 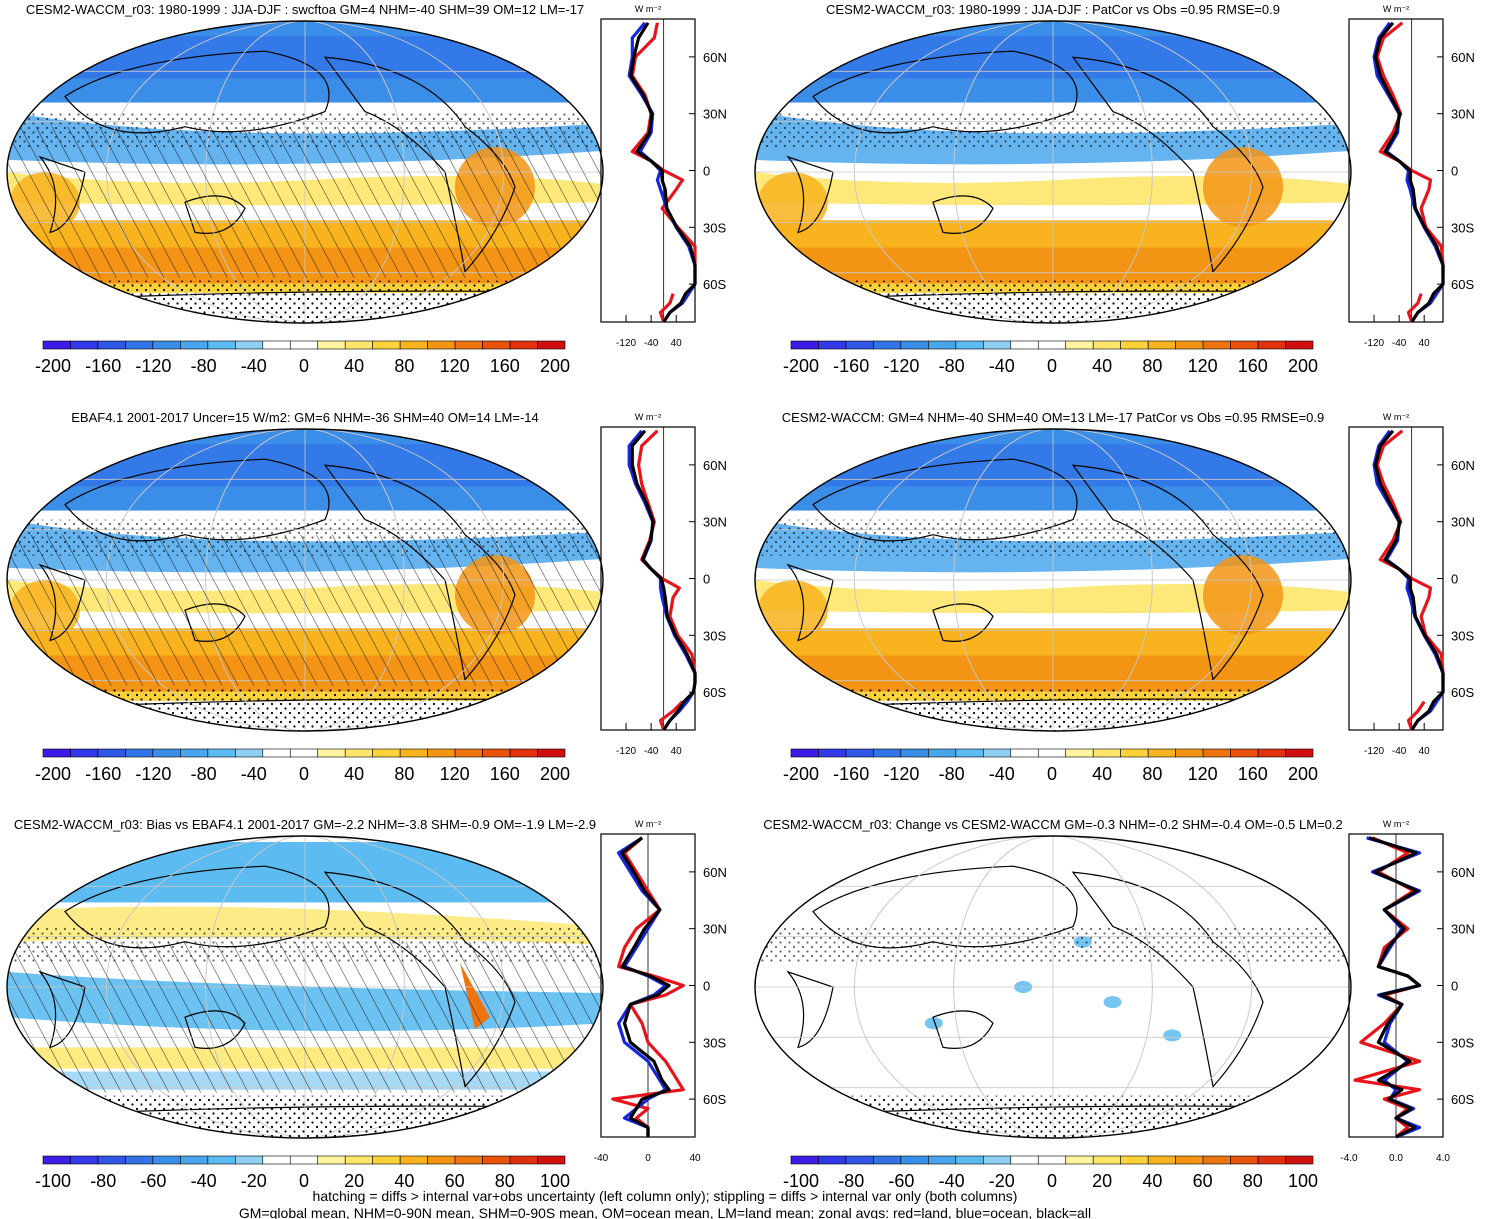 I want to click on colorbar-label: -160, so click(x=851, y=774).